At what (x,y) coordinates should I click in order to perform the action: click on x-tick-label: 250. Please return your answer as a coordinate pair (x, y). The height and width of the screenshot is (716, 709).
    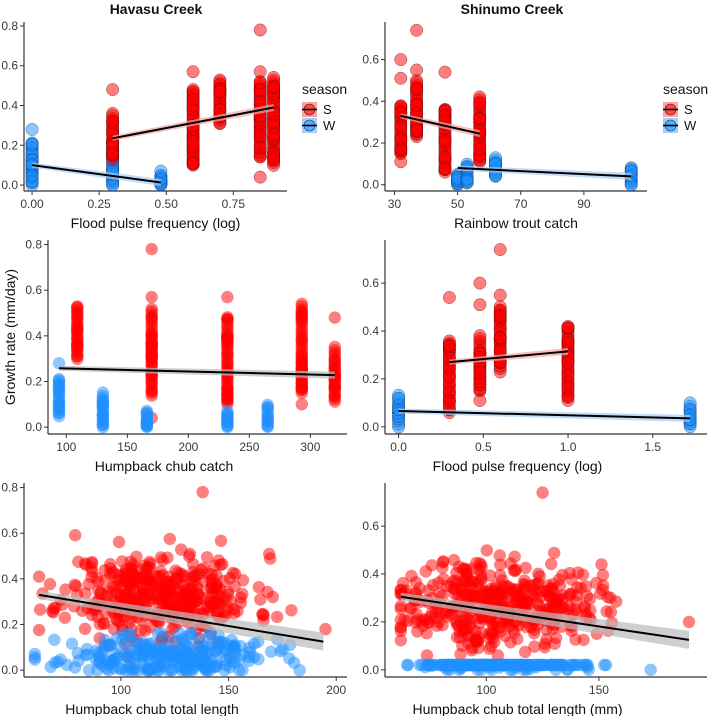
    Looking at the image, I should click on (249, 447).